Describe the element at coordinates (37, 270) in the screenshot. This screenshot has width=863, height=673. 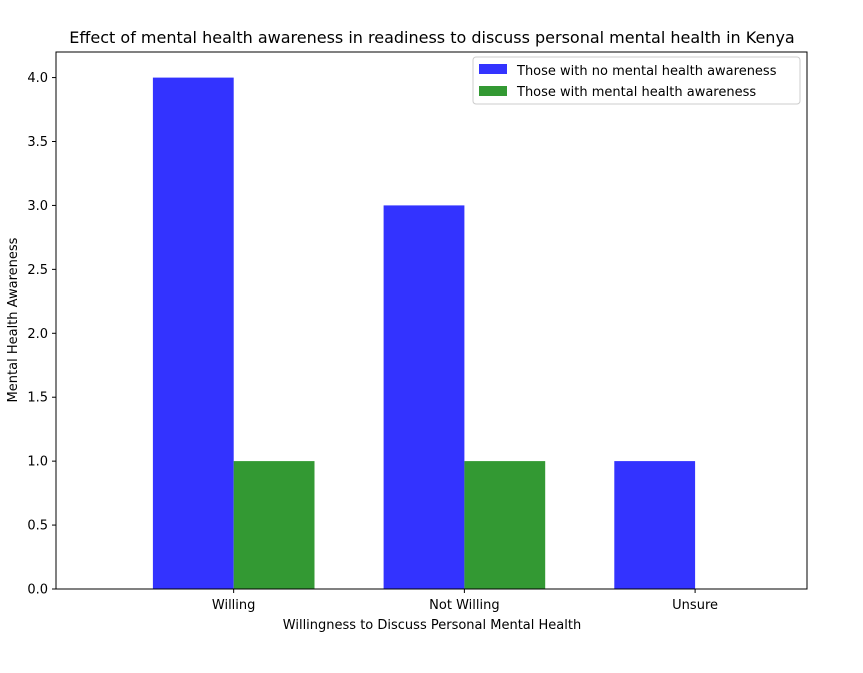
I see `y-tick-label: 2.5` at that location.